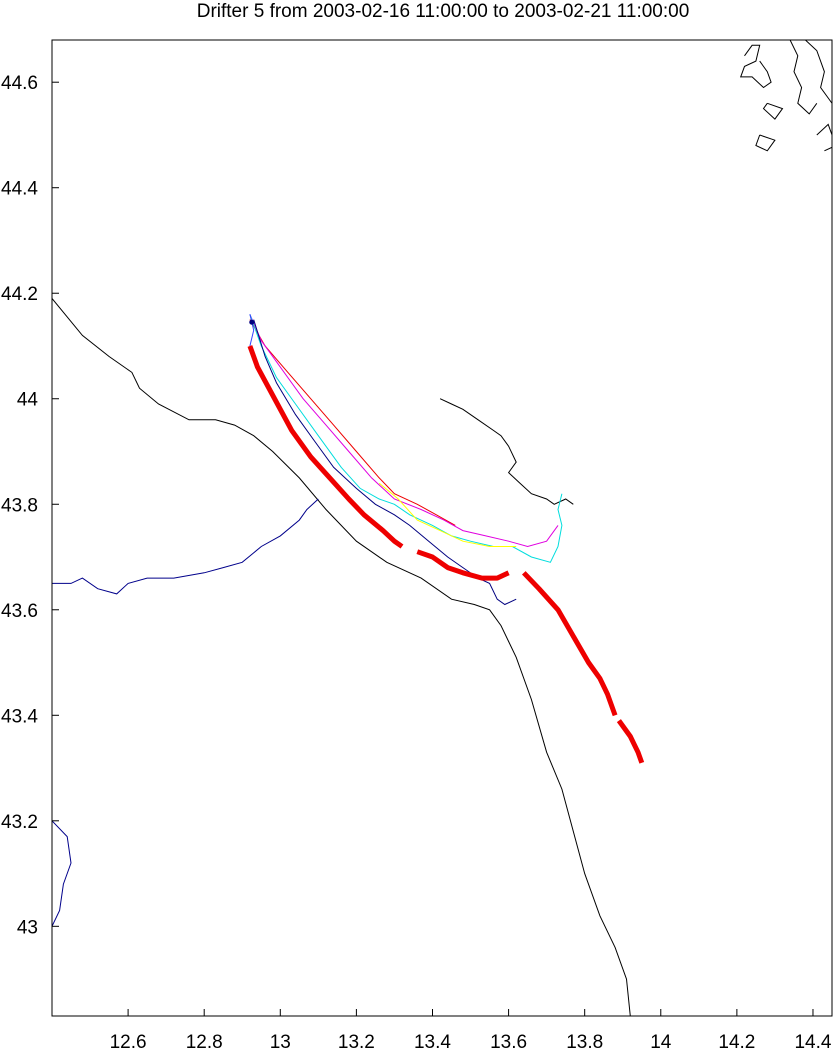 The image size is (834, 1055). What do you see at coordinates (661, 1042) in the screenshot?
I see `x-tick-label-7: 14` at bounding box center [661, 1042].